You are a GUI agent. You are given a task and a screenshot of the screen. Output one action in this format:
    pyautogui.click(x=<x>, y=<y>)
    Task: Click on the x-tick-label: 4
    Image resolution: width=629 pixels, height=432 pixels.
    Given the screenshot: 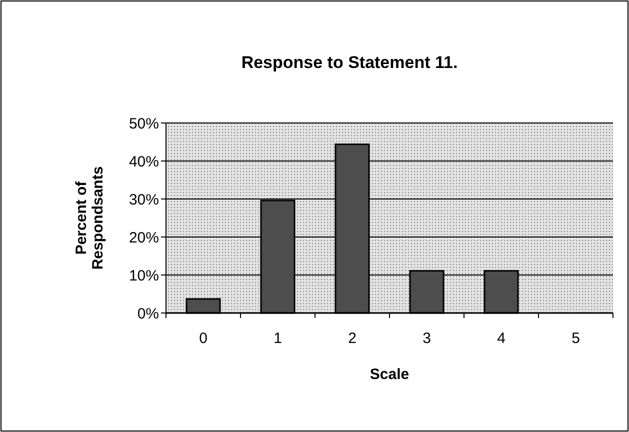 What is the action you would take?
    pyautogui.click(x=501, y=338)
    